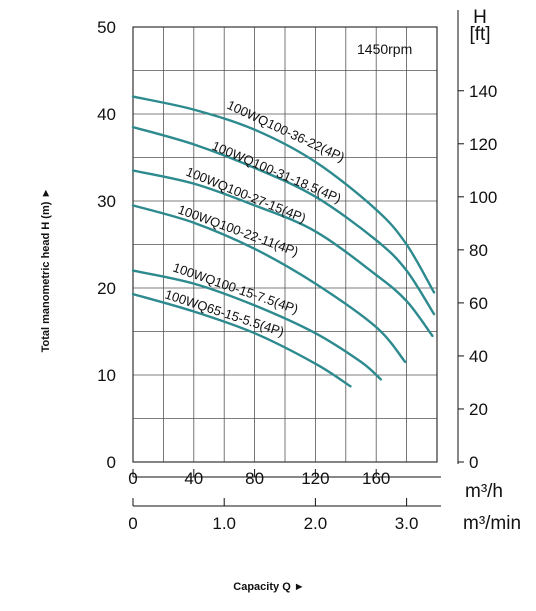  What do you see at coordinates (478, 250) in the screenshot?
I see `y-tick-label-right: 80` at bounding box center [478, 250].